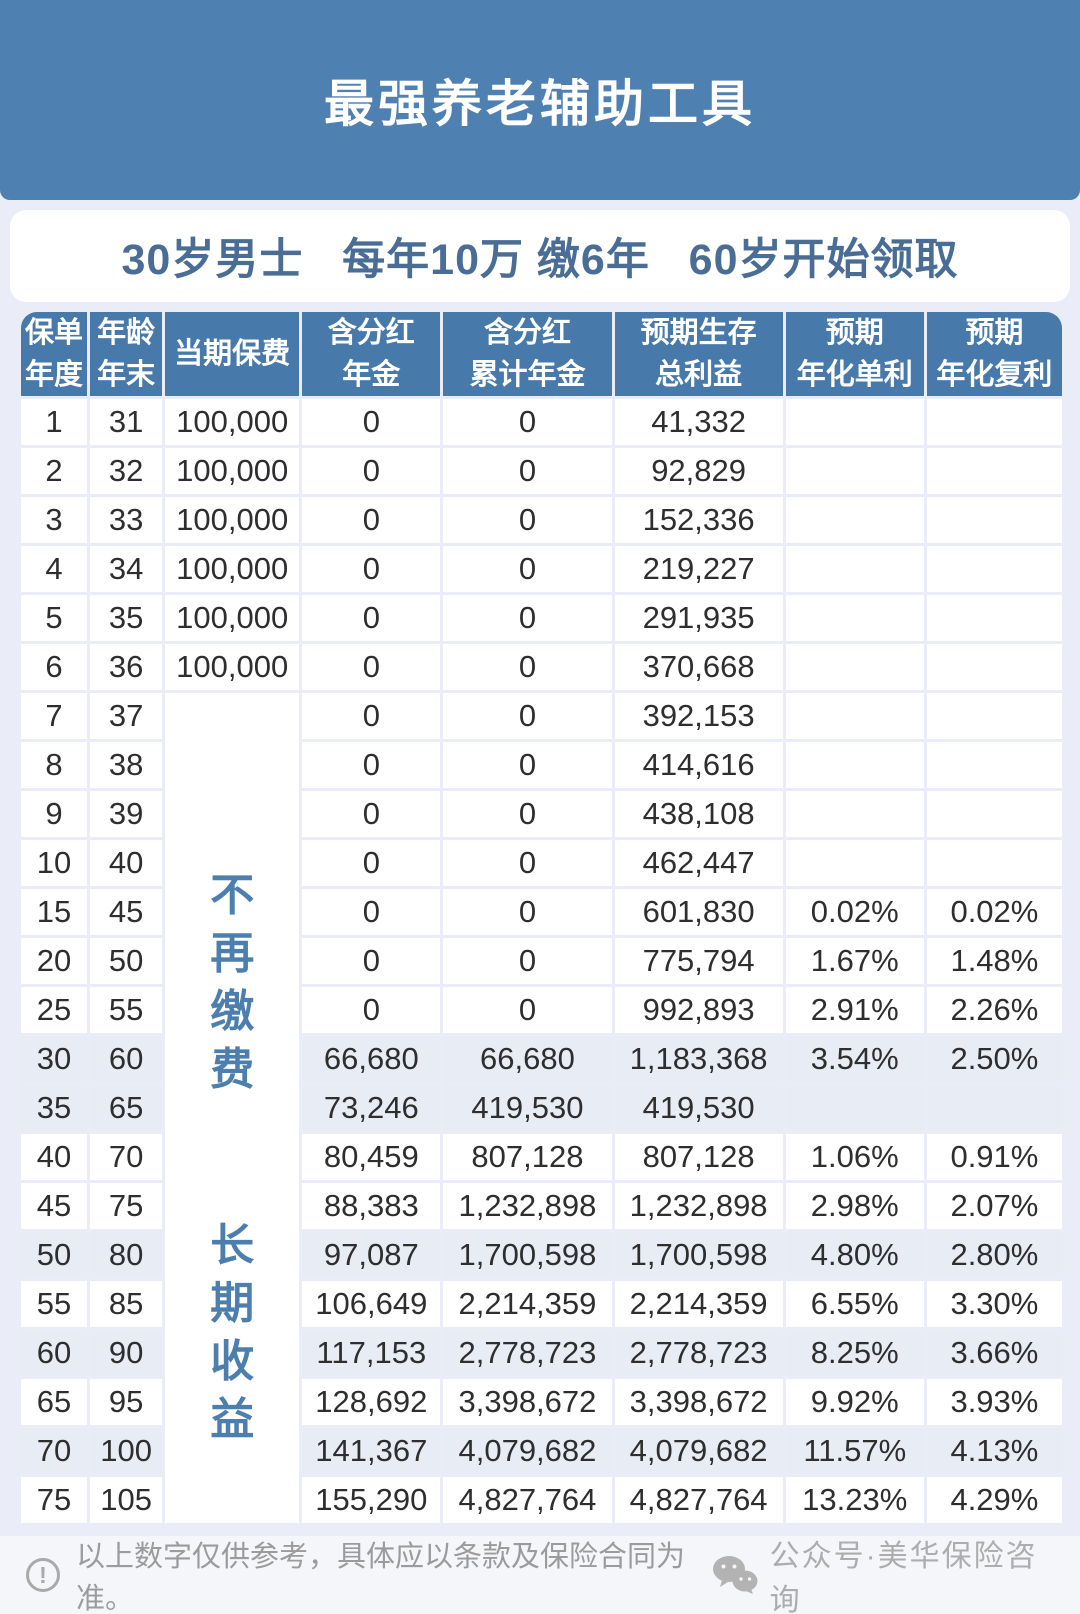 The image size is (1080, 1614). Describe the element at coordinates (54, 422) in the screenshot. I see `cell-policy-year: 1` at that location.